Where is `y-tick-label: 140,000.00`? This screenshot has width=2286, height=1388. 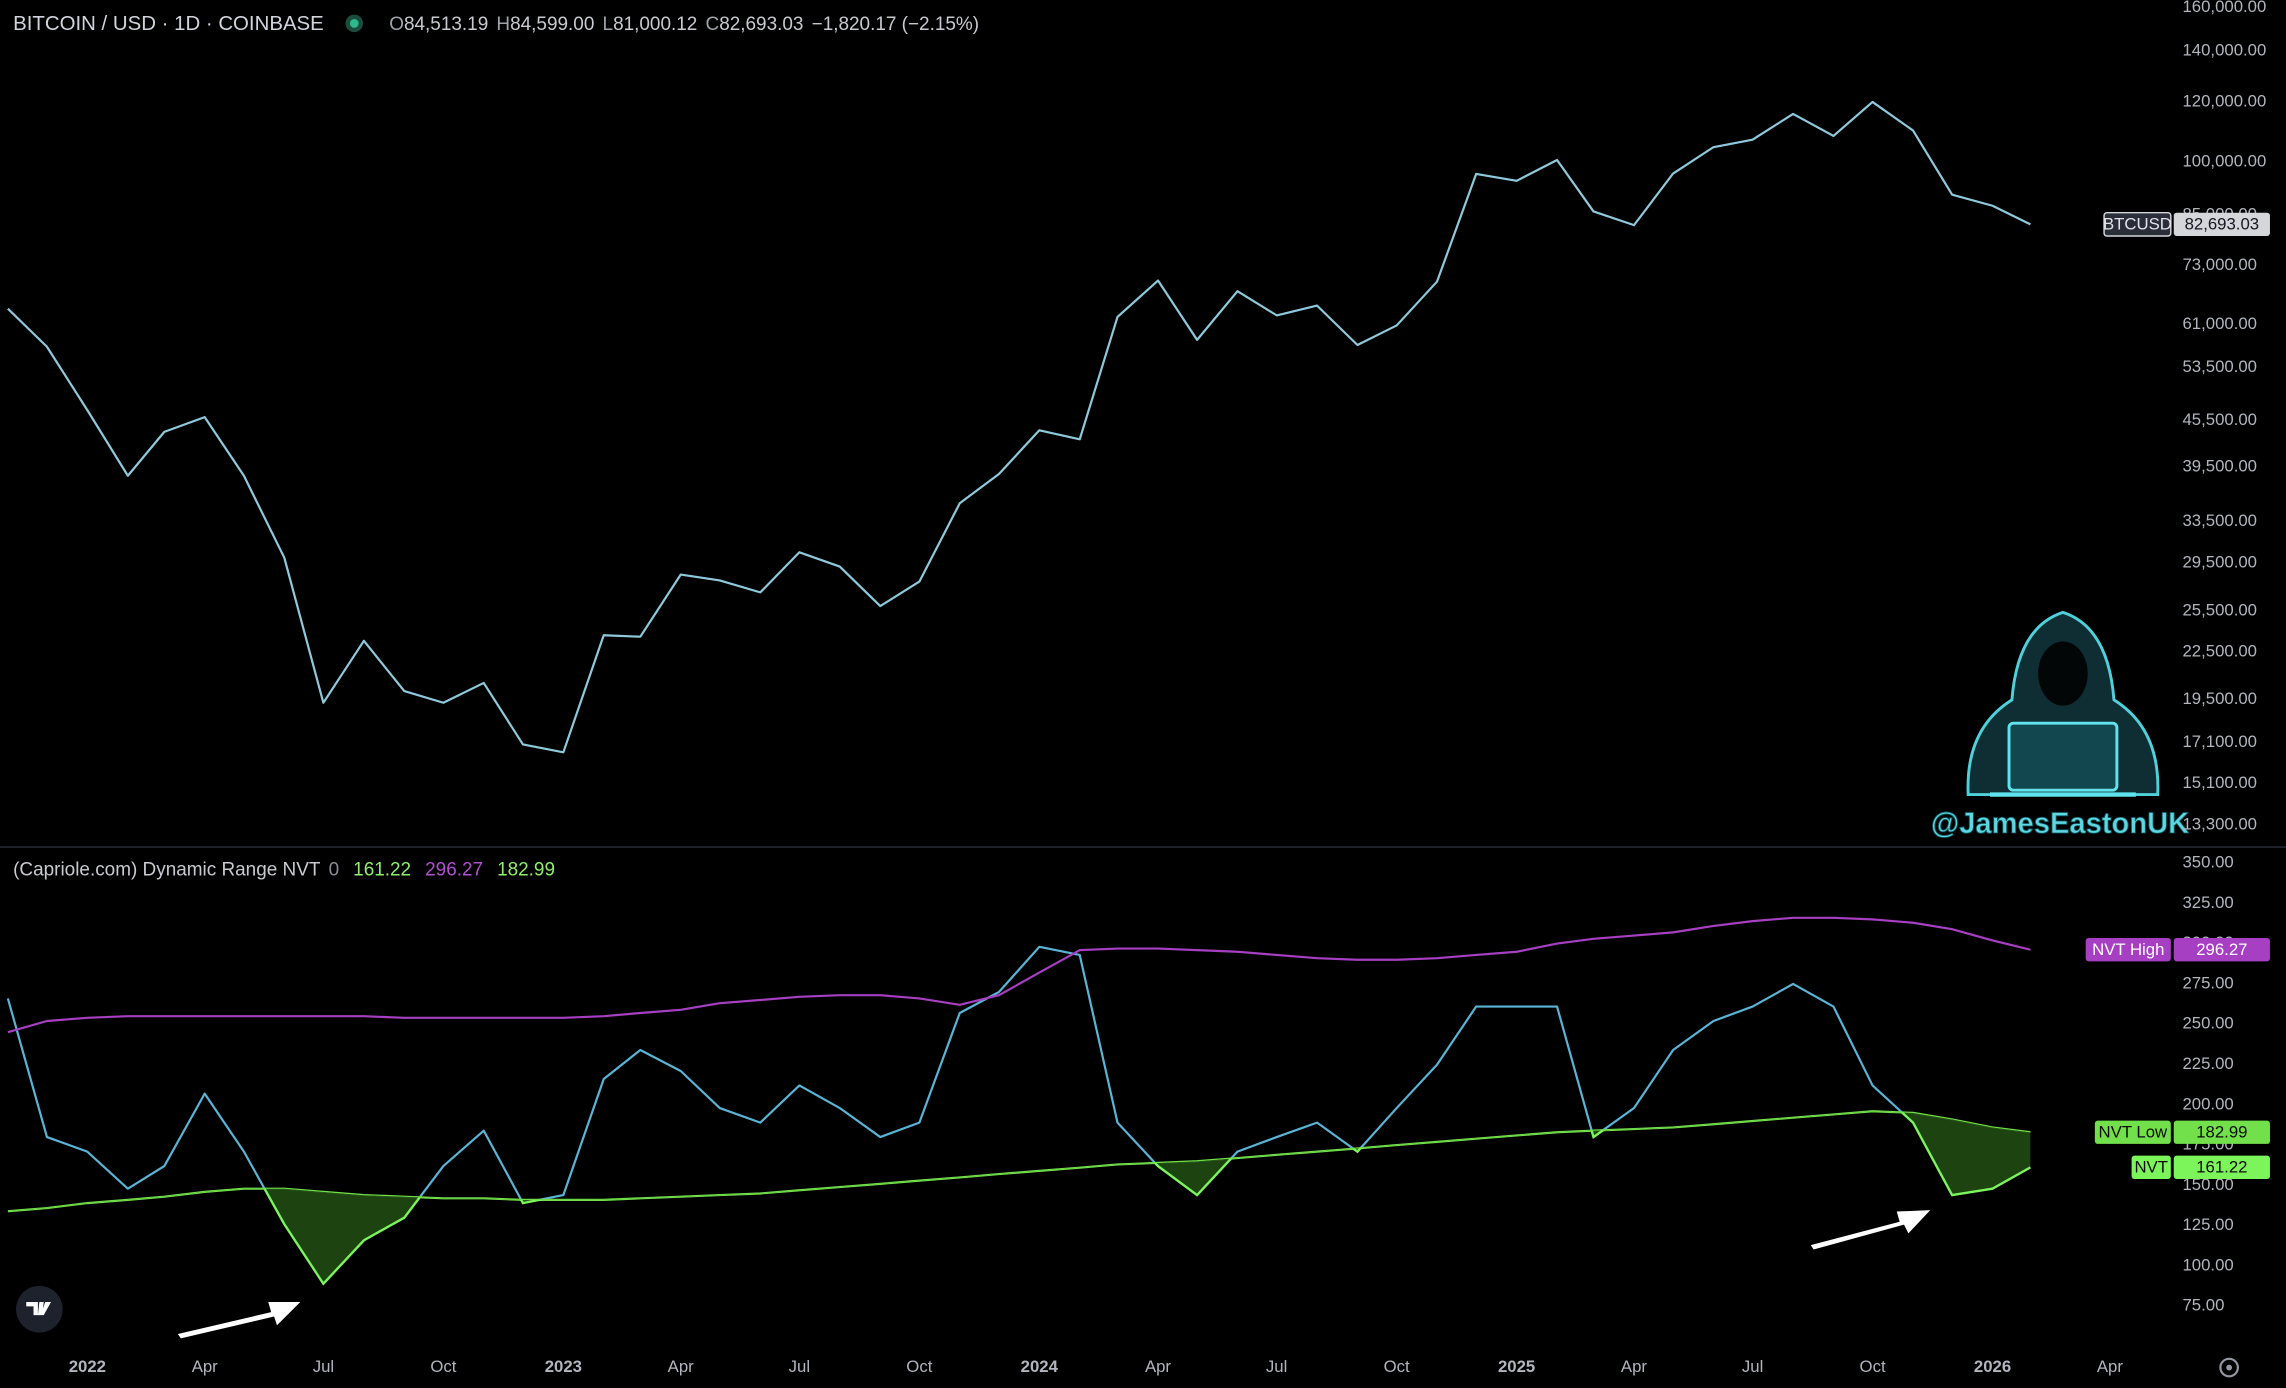
y-tick-label: 140,000.00 is located at coordinates (2224, 50).